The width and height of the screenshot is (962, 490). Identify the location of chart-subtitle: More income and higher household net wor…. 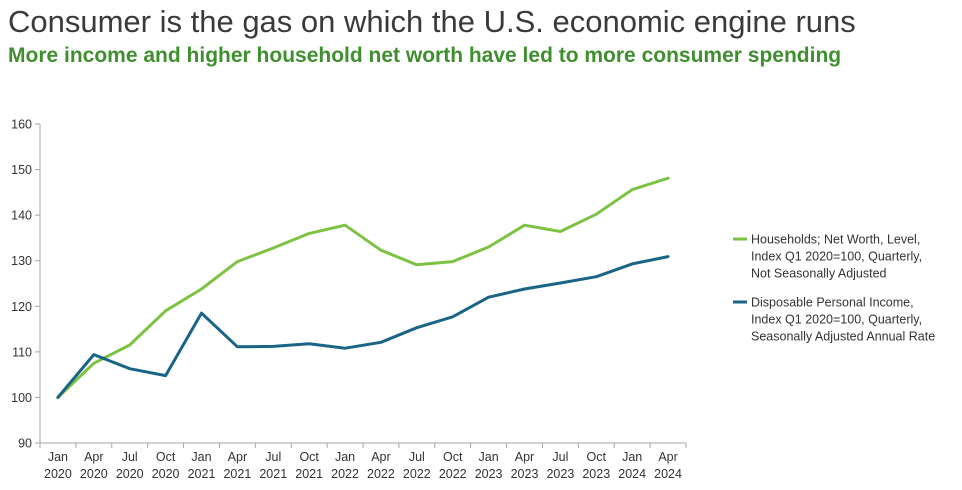
(425, 55).